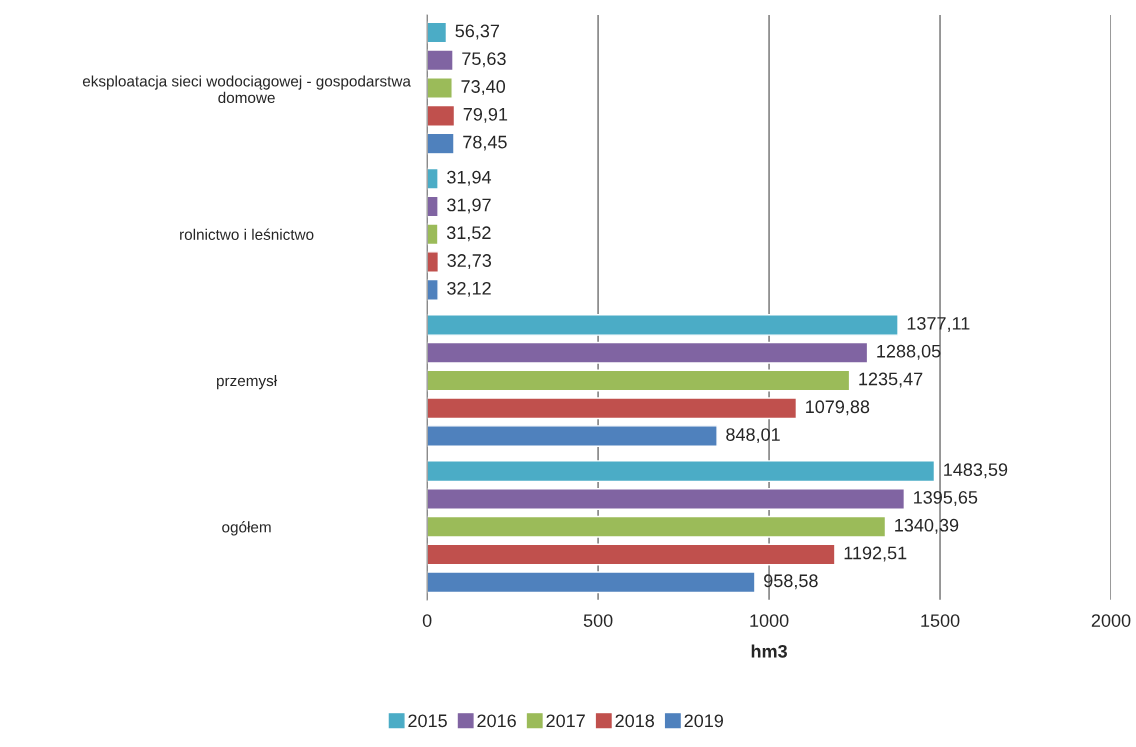  I want to click on legend-label: 2016, so click(496, 721).